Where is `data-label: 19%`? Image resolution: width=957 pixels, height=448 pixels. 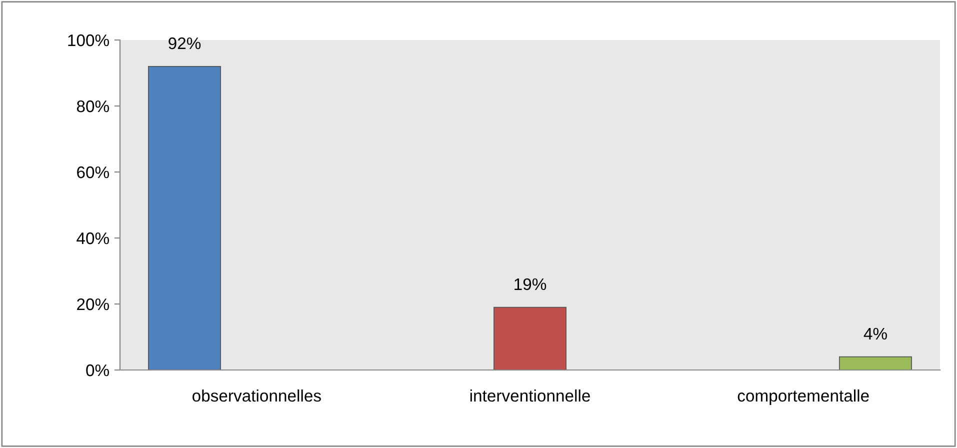
data-label: 19% is located at coordinates (530, 284).